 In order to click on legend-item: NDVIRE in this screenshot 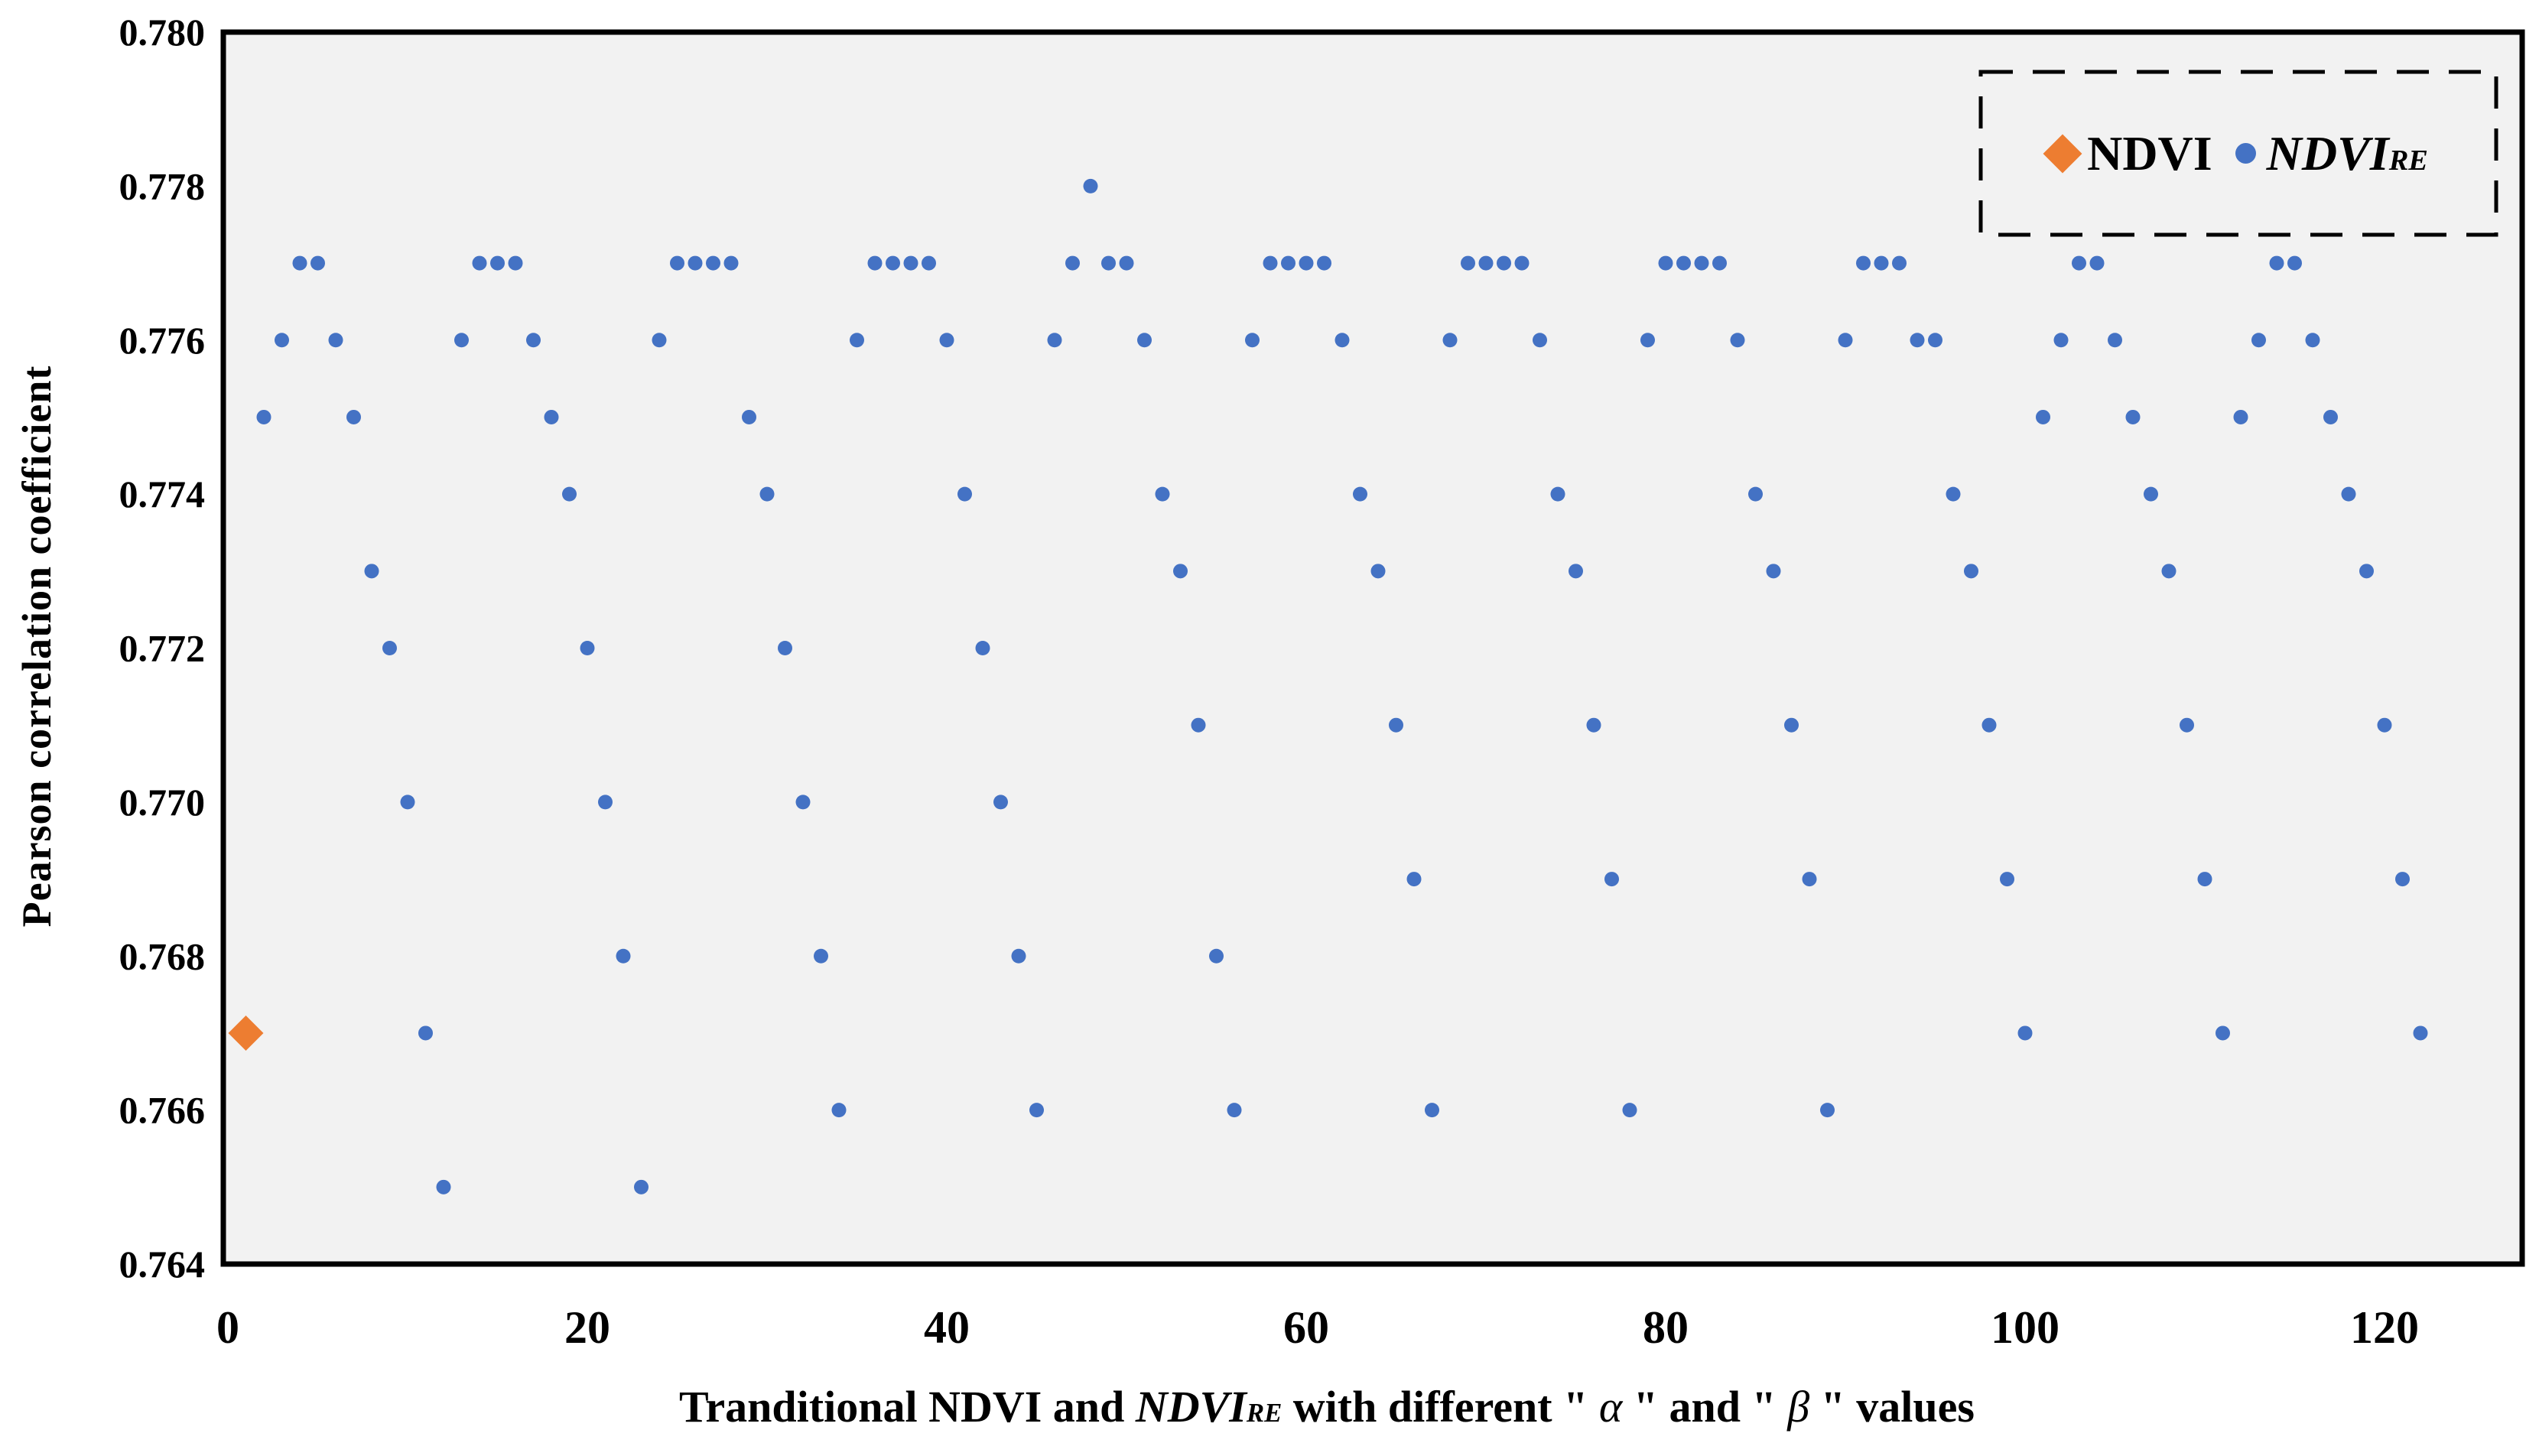, I will do `click(2331, 153)`.